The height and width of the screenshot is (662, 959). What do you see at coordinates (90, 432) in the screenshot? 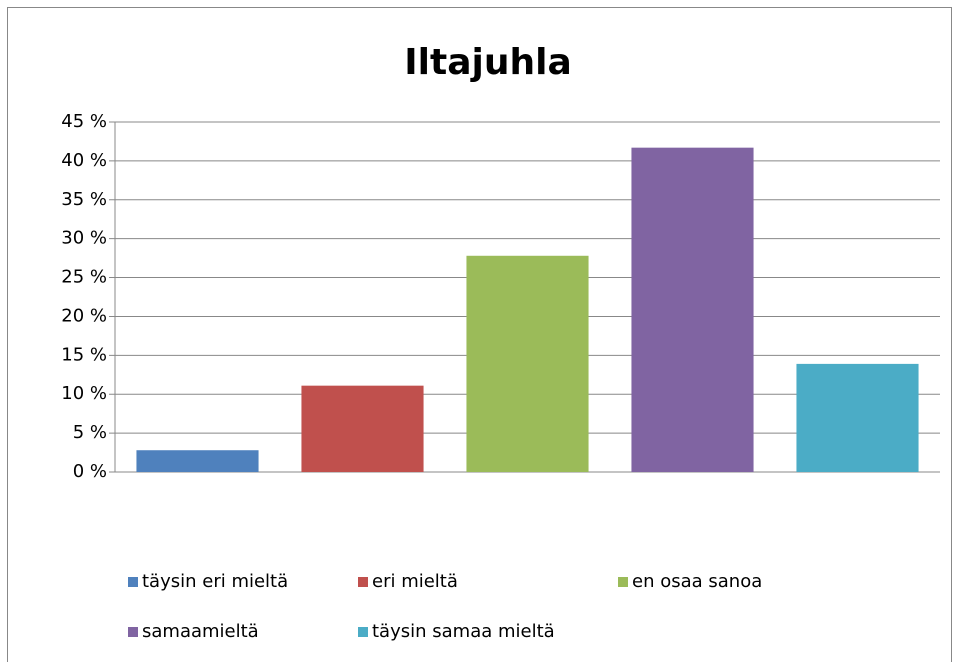
I see `y-tick-label: 5 %` at bounding box center [90, 432].